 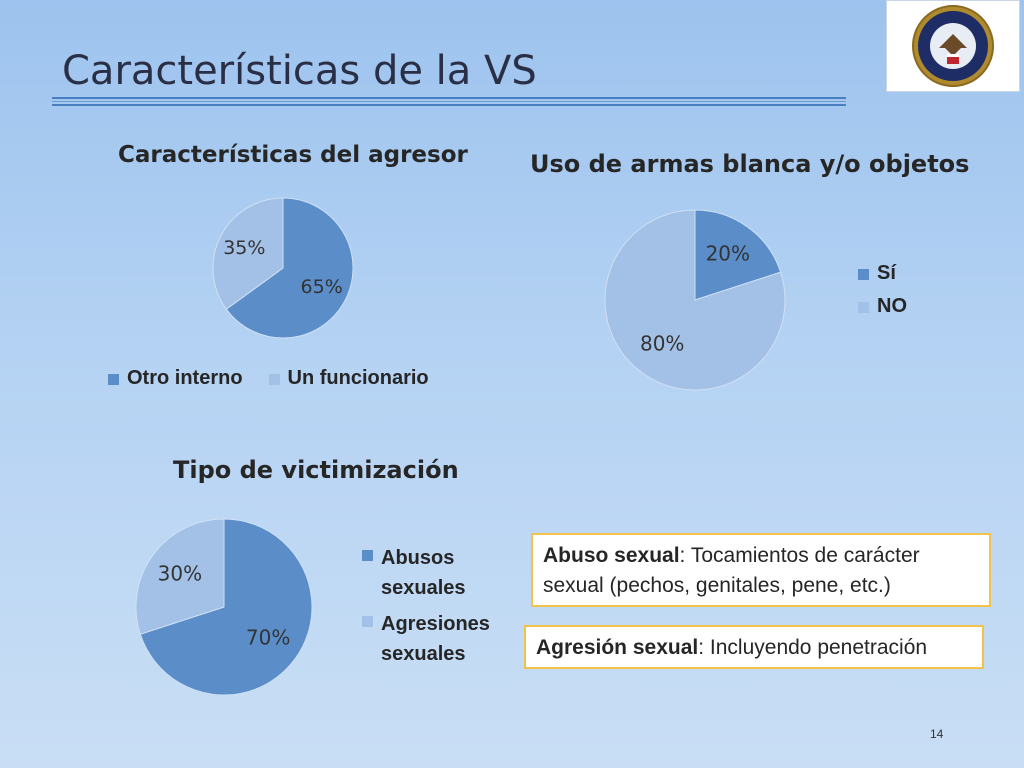 I want to click on pie-chart-victimizacion: 70% 30%, so click(x=224, y=607).